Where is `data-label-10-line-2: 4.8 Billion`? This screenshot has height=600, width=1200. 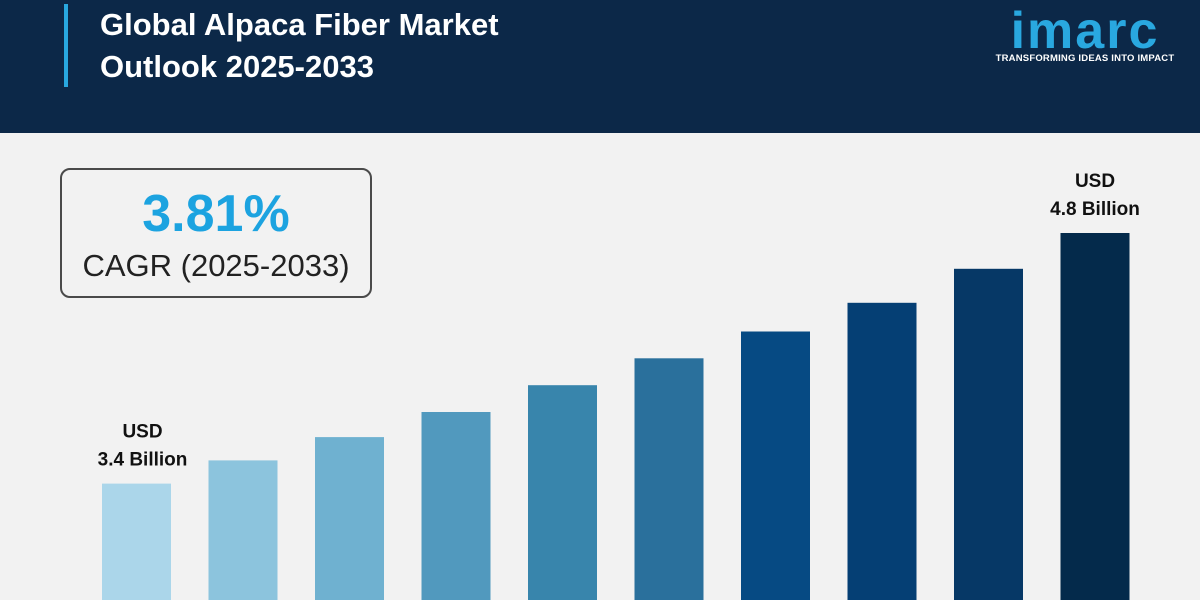
data-label-10-line-2: 4.8 Billion is located at coordinates (1095, 209).